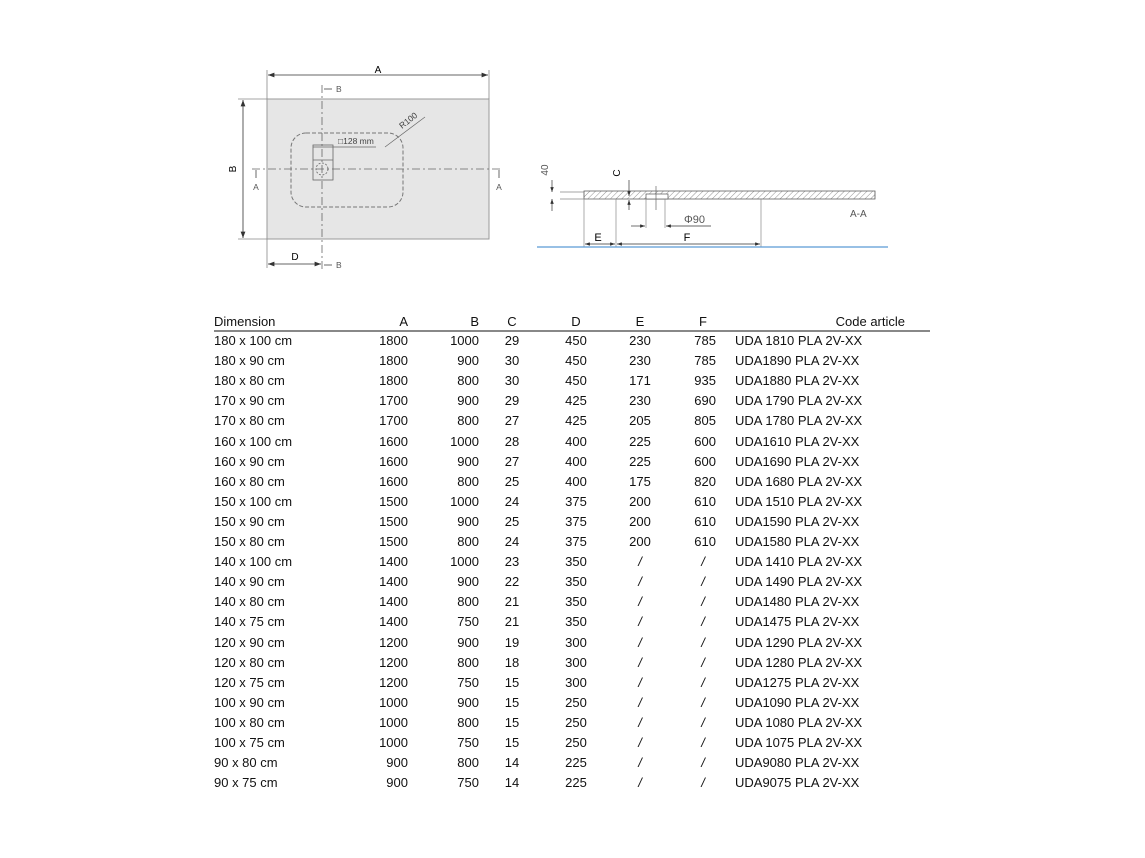  What do you see at coordinates (347, 170) in the screenshot?
I see `slope-area-outline` at bounding box center [347, 170].